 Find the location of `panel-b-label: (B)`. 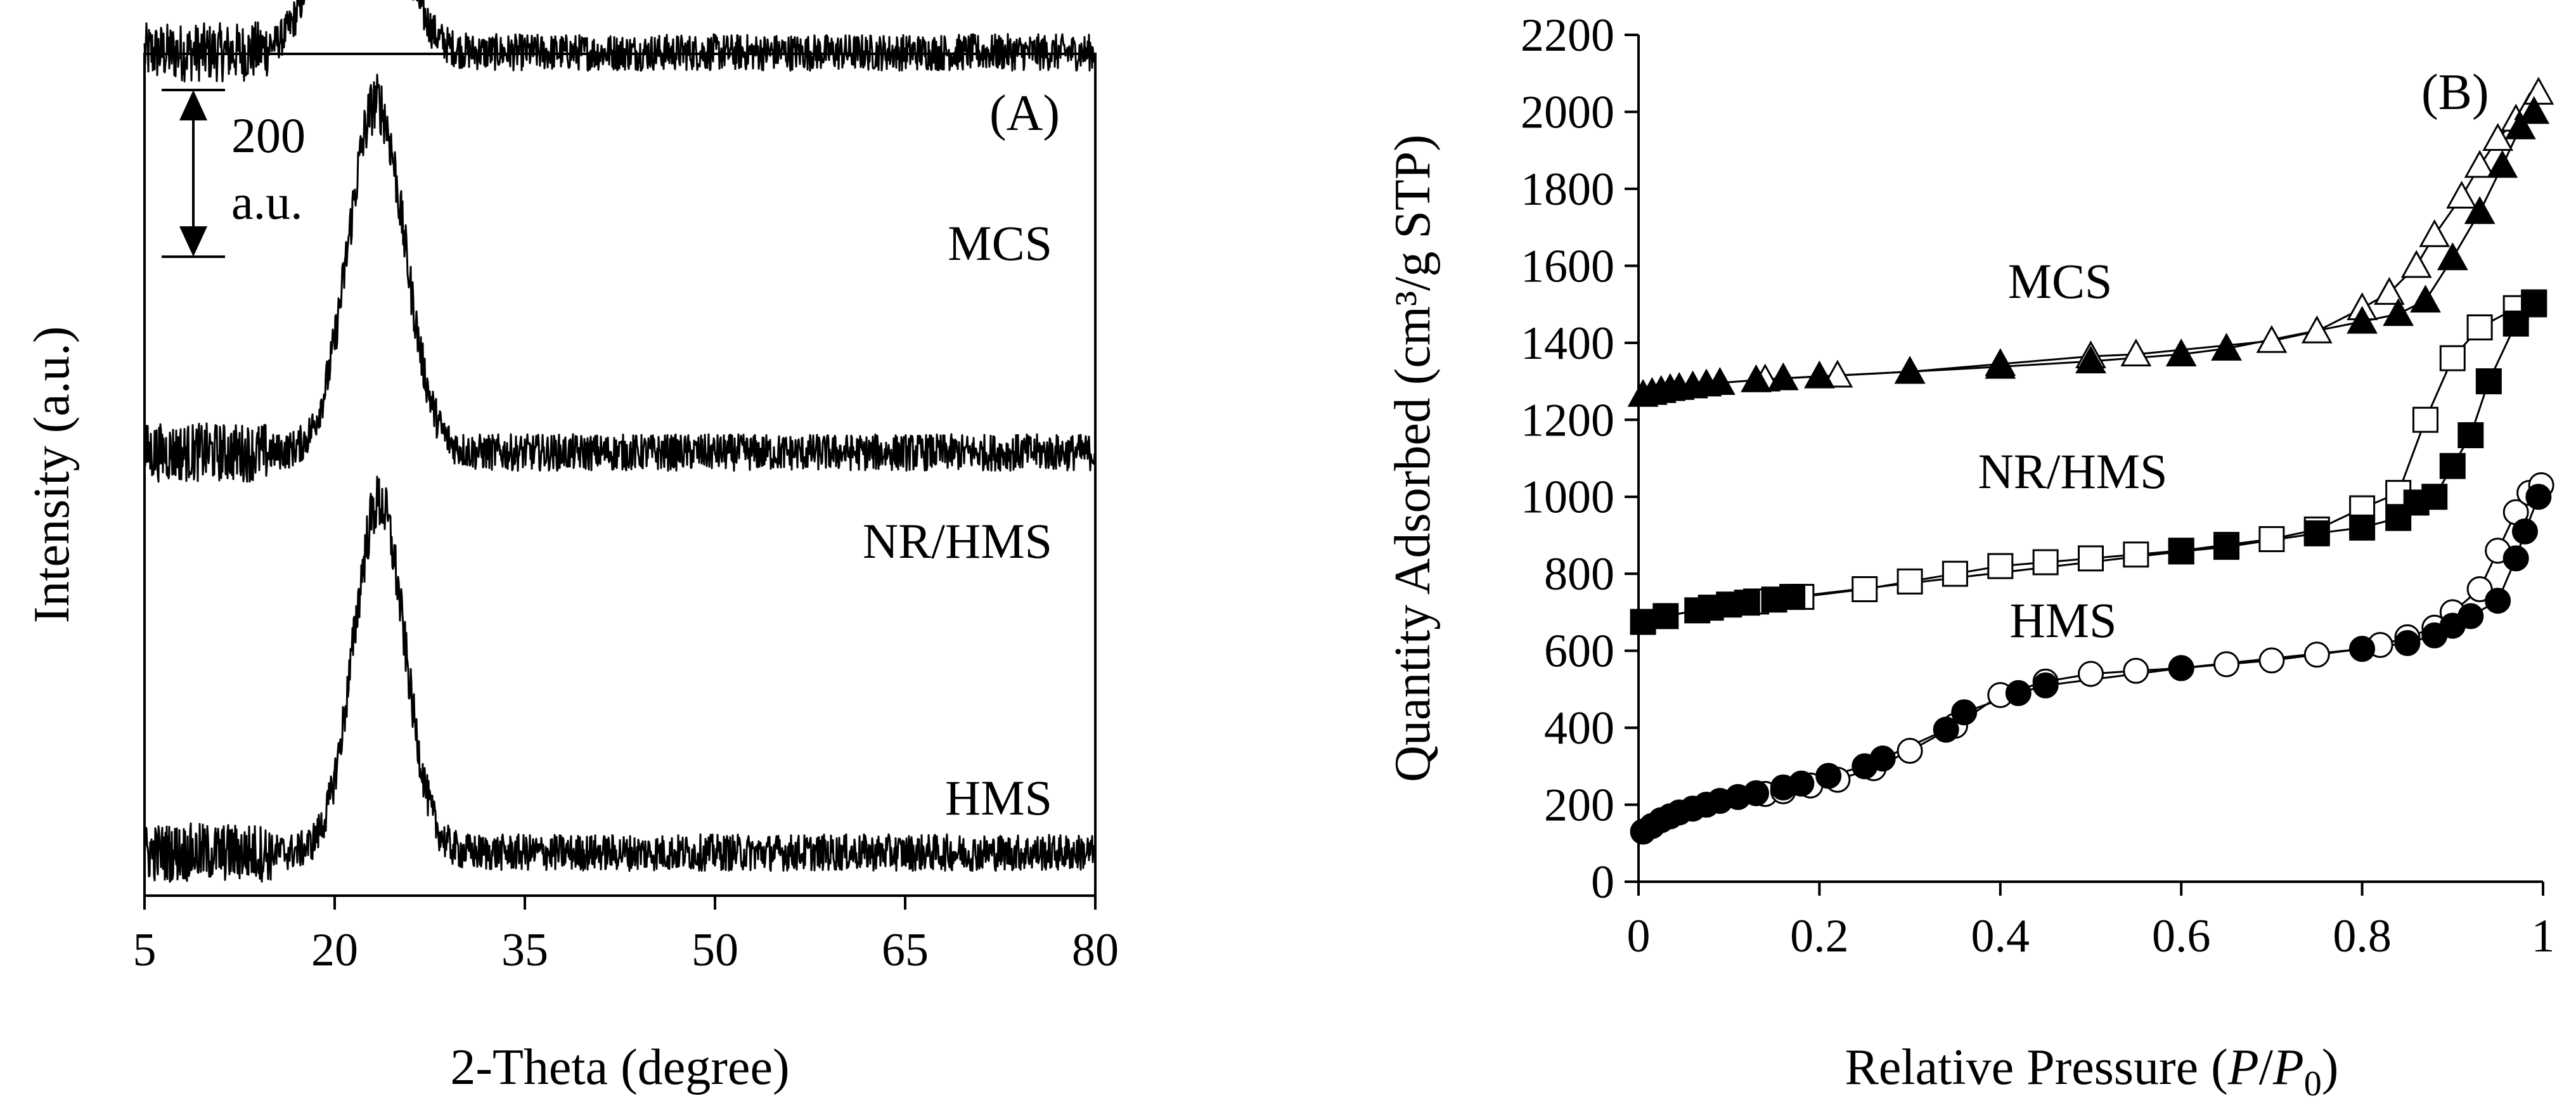

panel-b-label: (B) is located at coordinates (2455, 92).